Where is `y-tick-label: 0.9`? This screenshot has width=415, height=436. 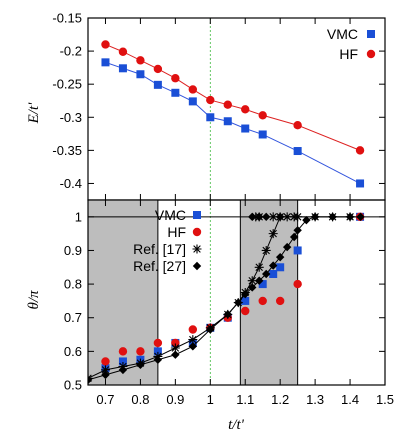
y-tick-label: 0.9 is located at coordinates (73, 250).